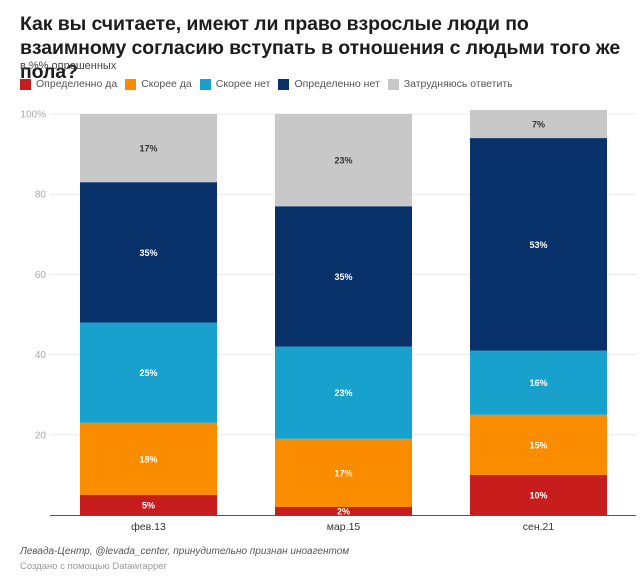  I want to click on bar-value-label: 7%, so click(538, 125).